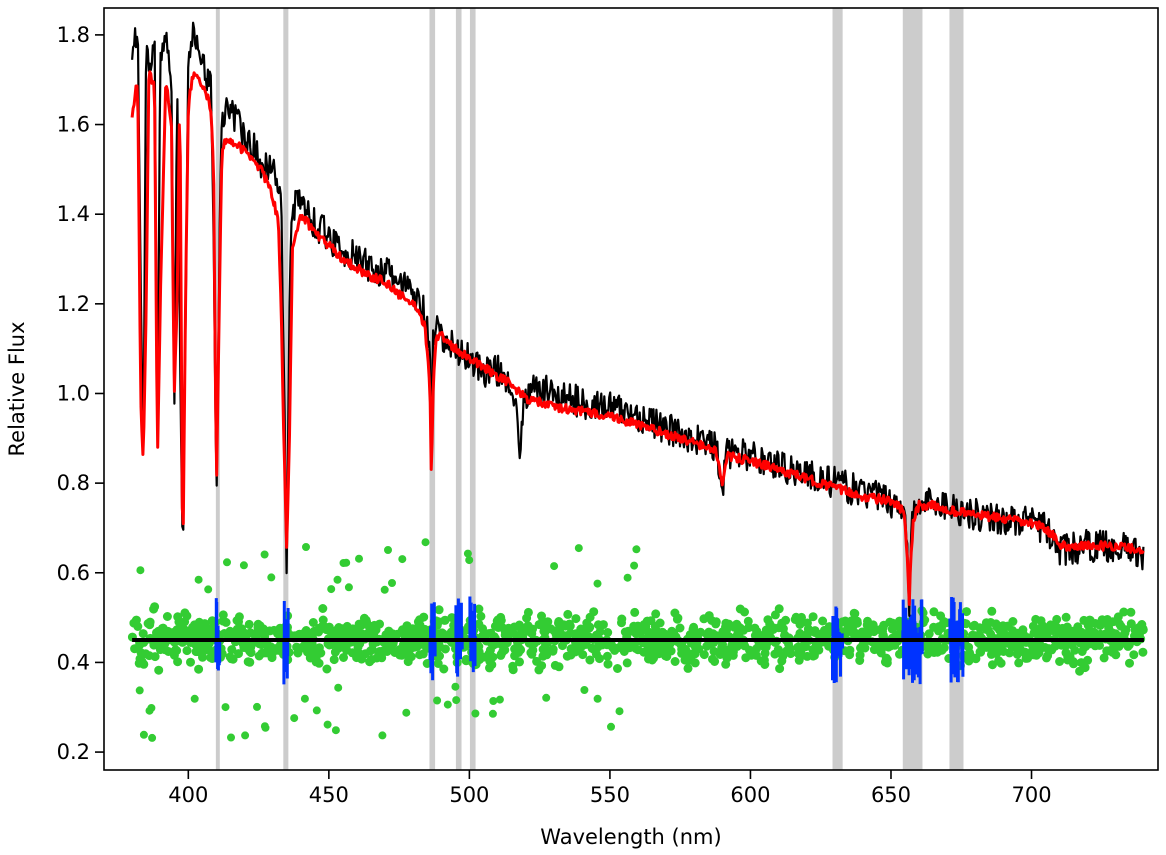 The height and width of the screenshot is (855, 1166). I want to click on y-tick-label-0: 0.2, so click(73, 752).